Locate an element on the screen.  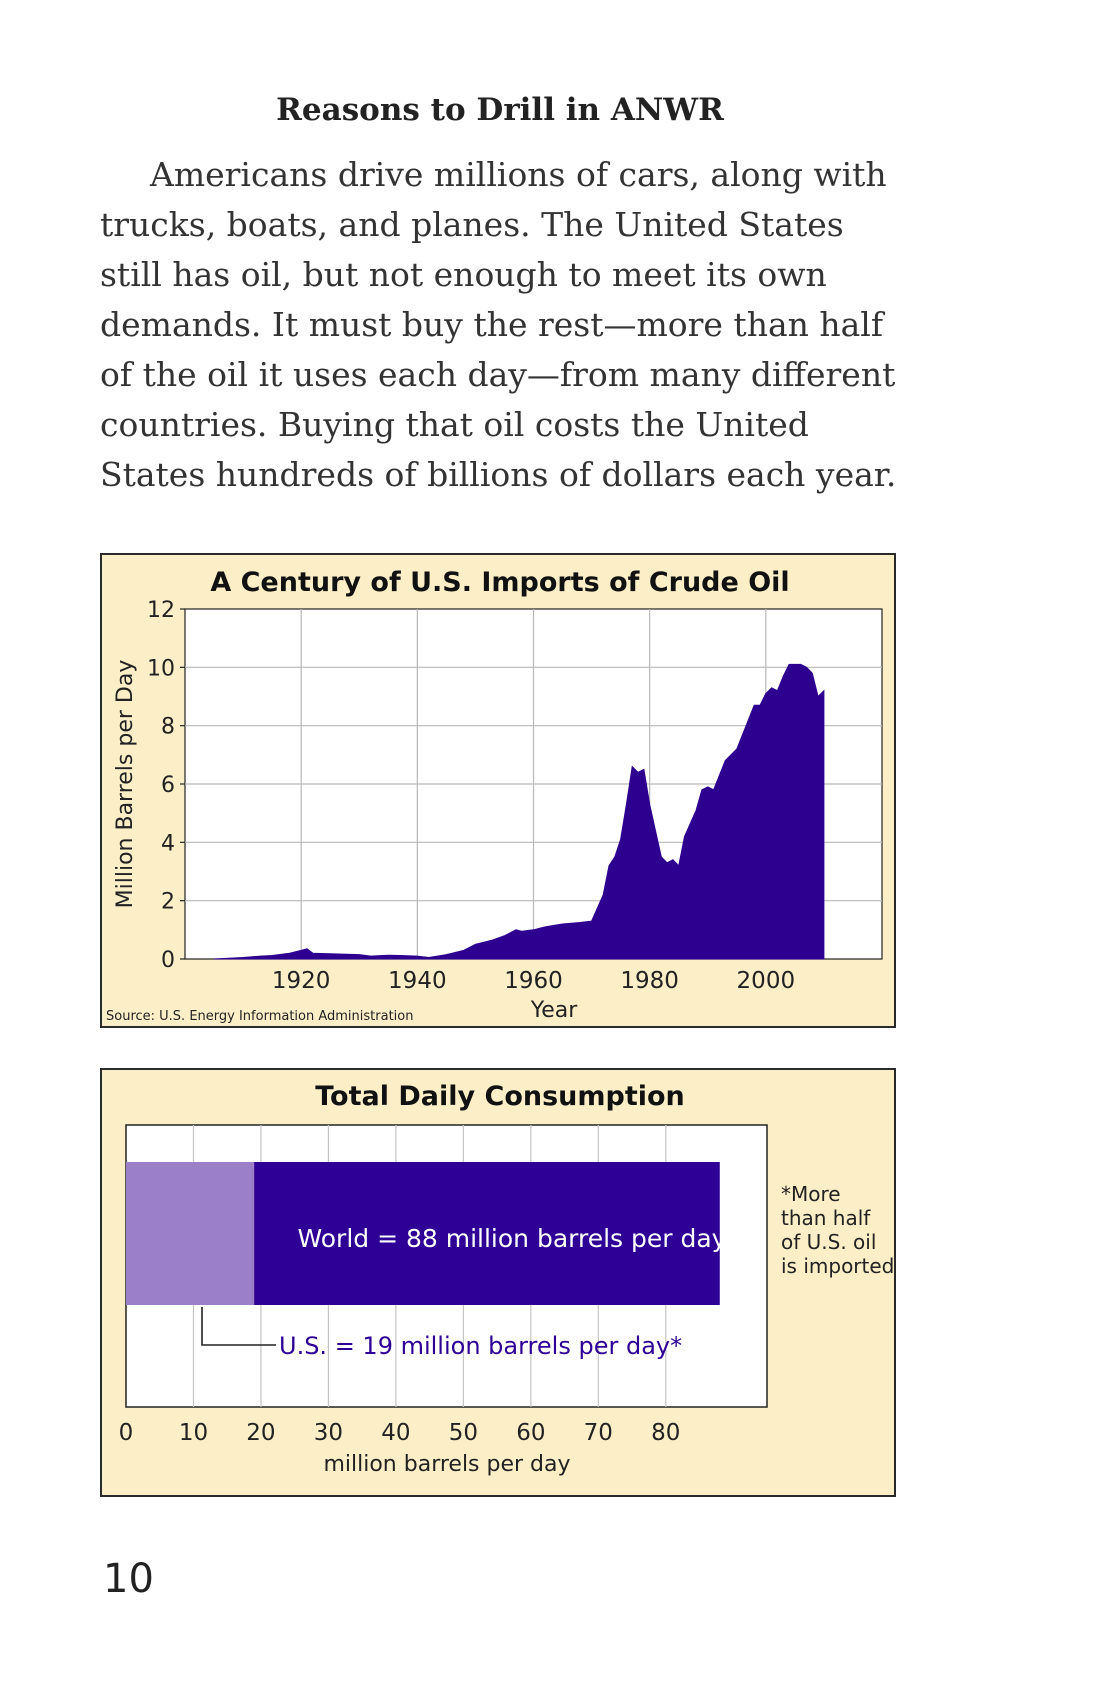
import-note-line: than half is located at coordinates (826, 1218).